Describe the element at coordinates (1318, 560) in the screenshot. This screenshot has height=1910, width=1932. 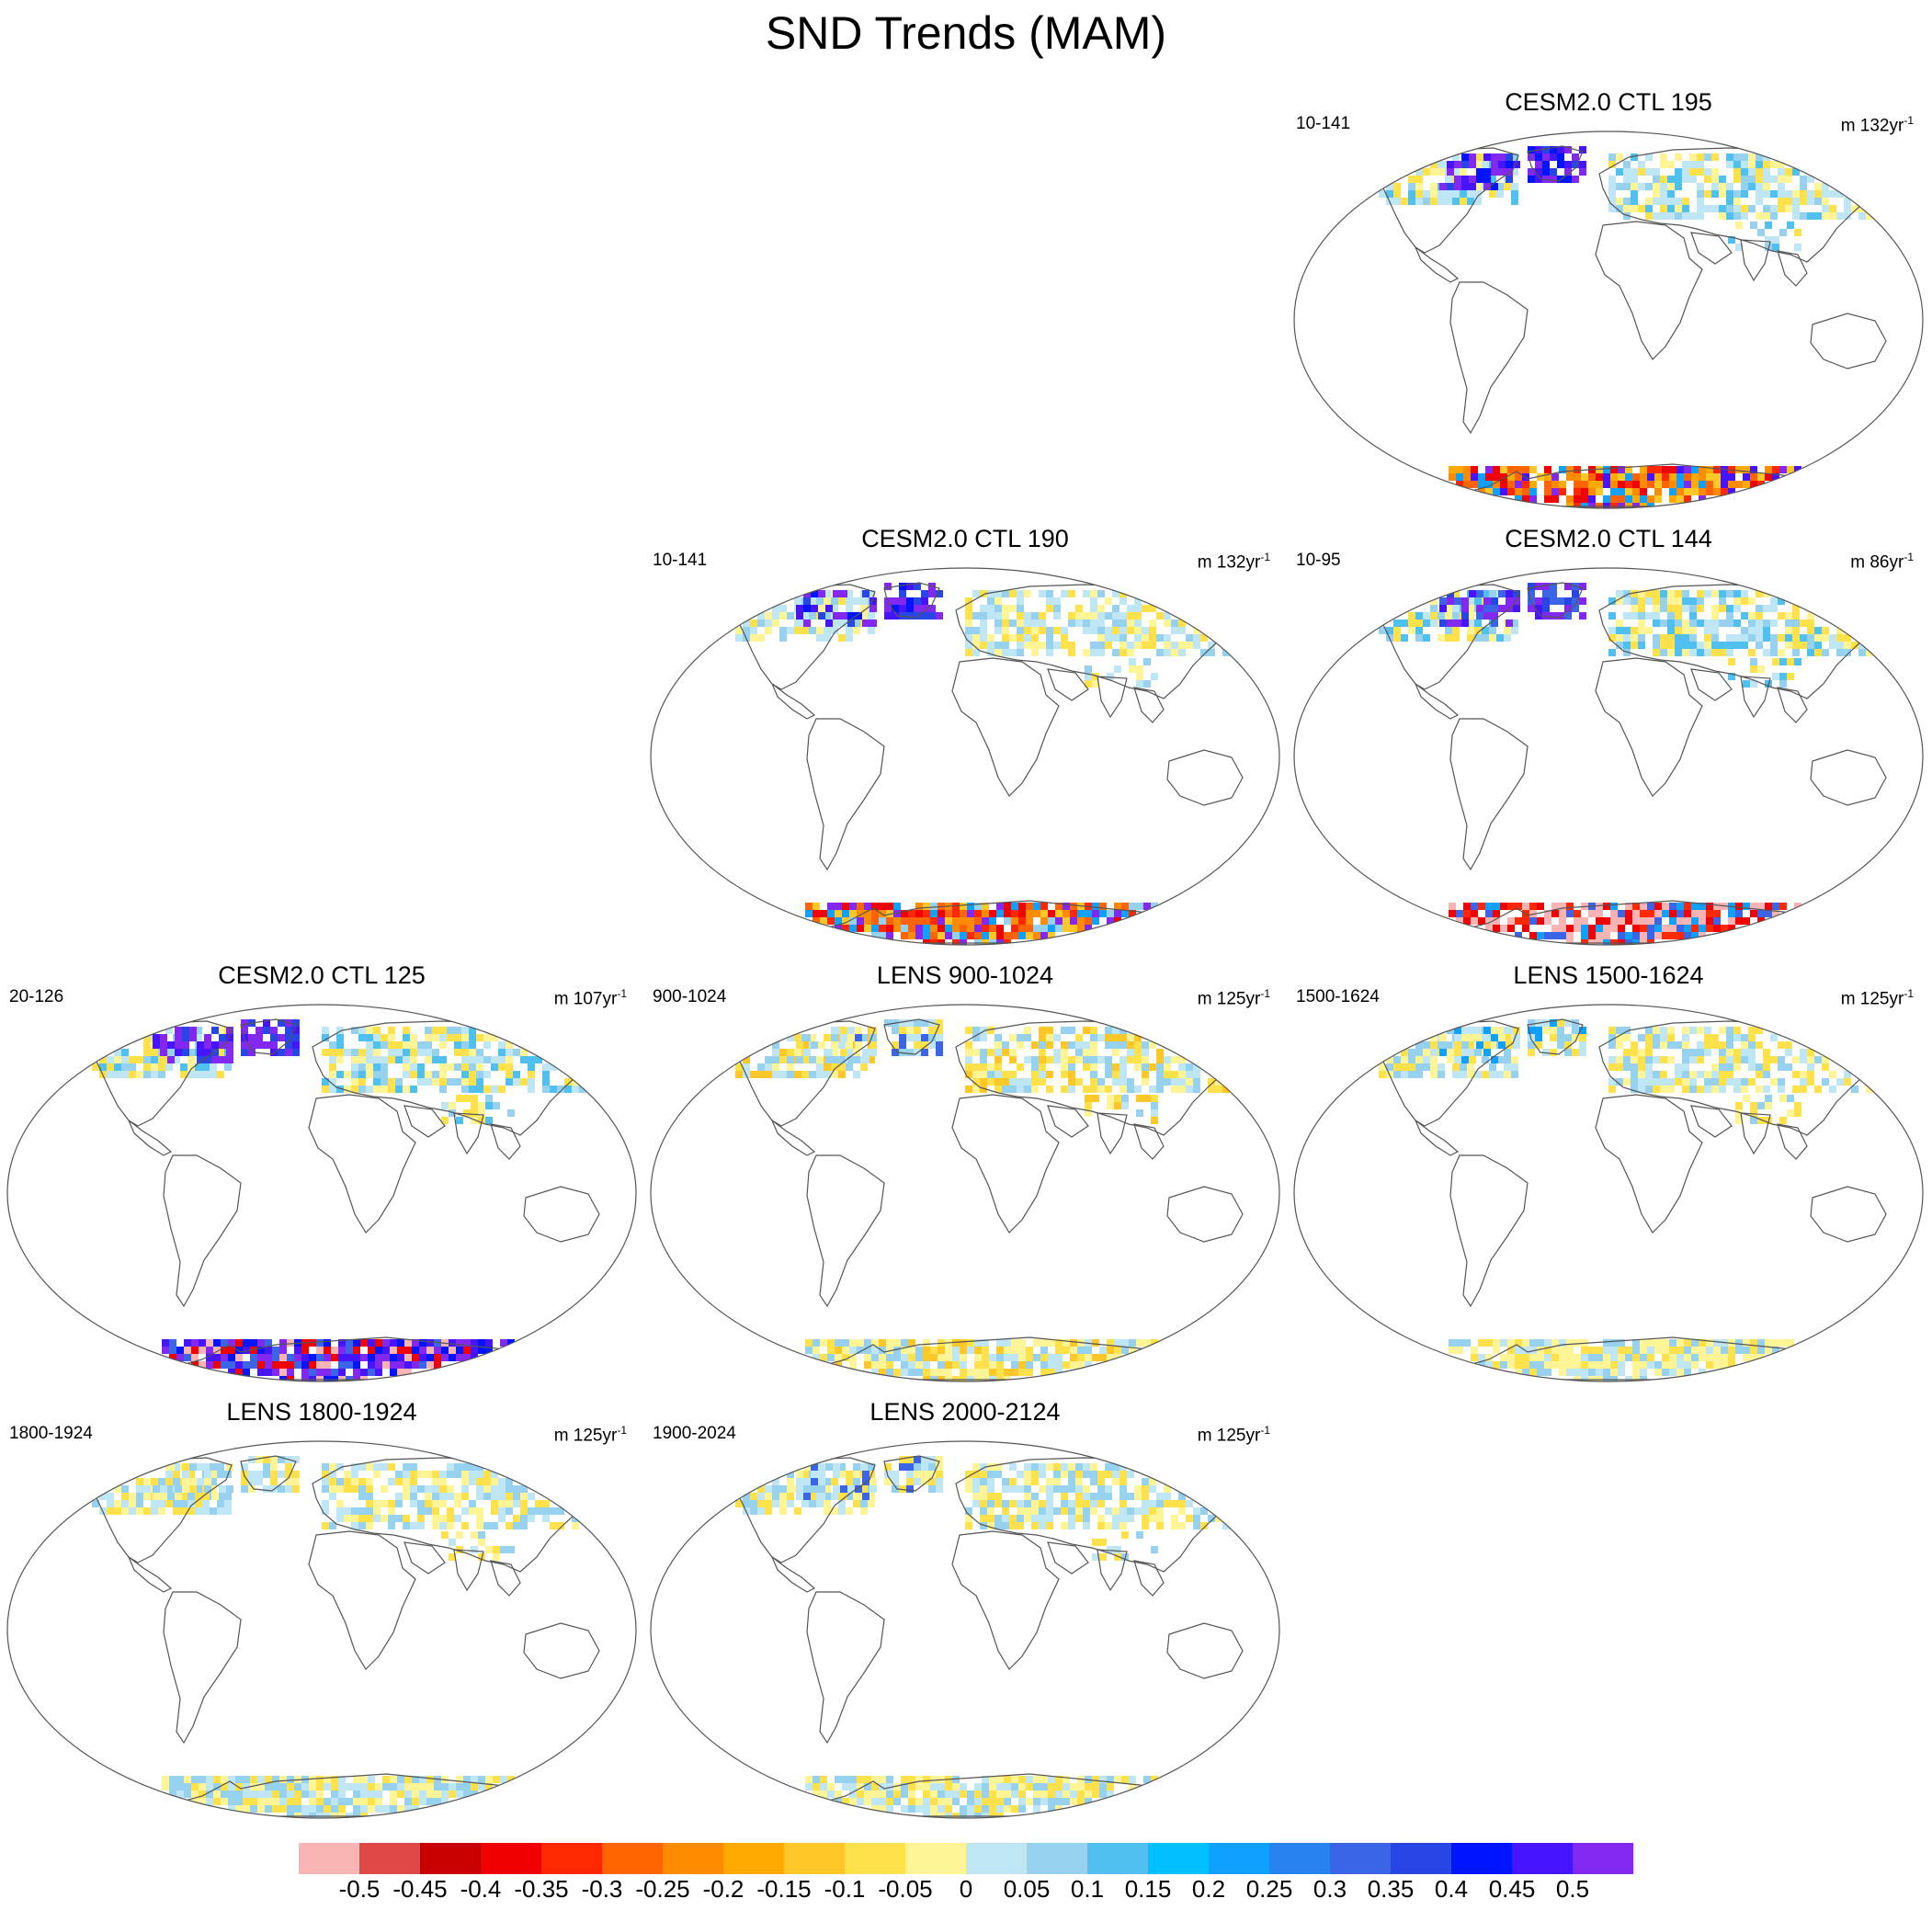
I see `panel-range-label: 10-95` at that location.